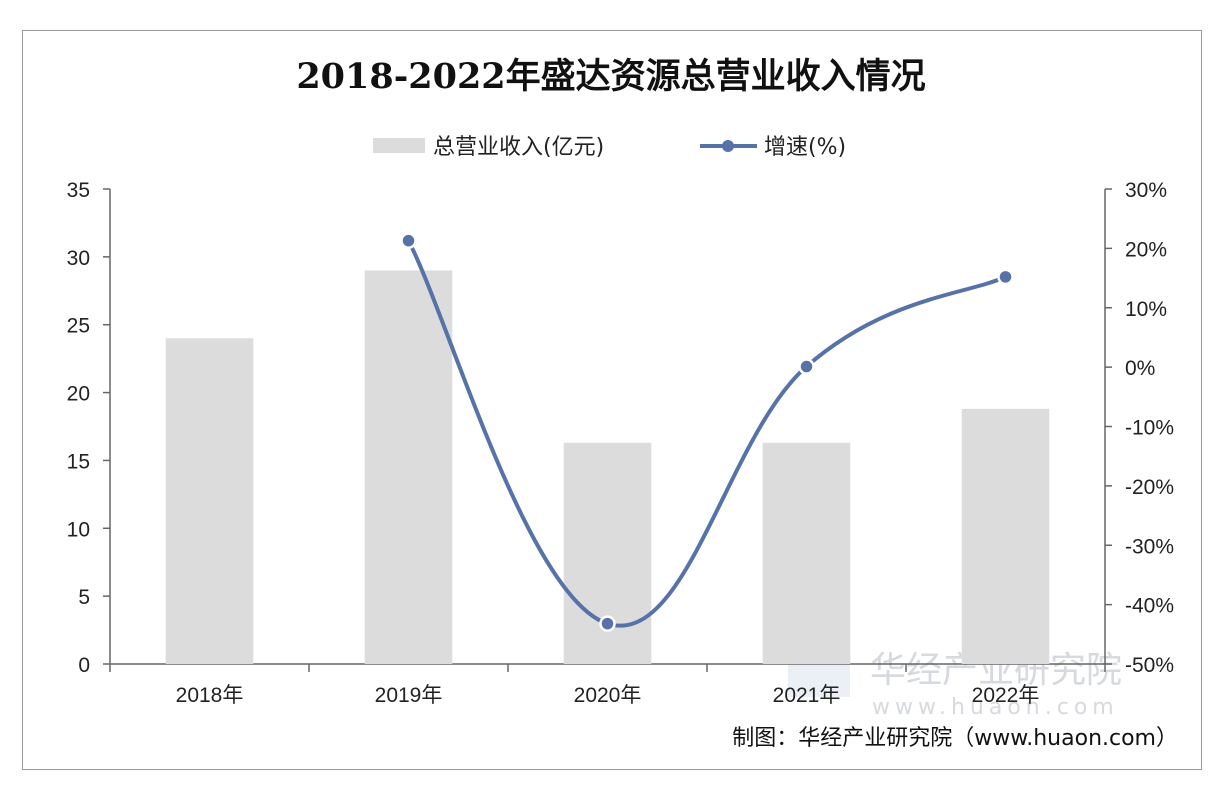 This screenshot has width=1222, height=788. What do you see at coordinates (78, 529) in the screenshot?
I see `y-left-tick-label: 10` at bounding box center [78, 529].